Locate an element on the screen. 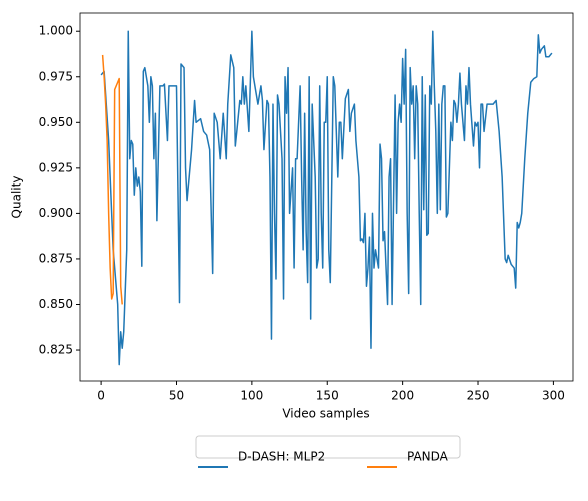 Image resolution: width=588 pixels, height=501 pixels. y-tick-label: 0.875 is located at coordinates (56, 258).